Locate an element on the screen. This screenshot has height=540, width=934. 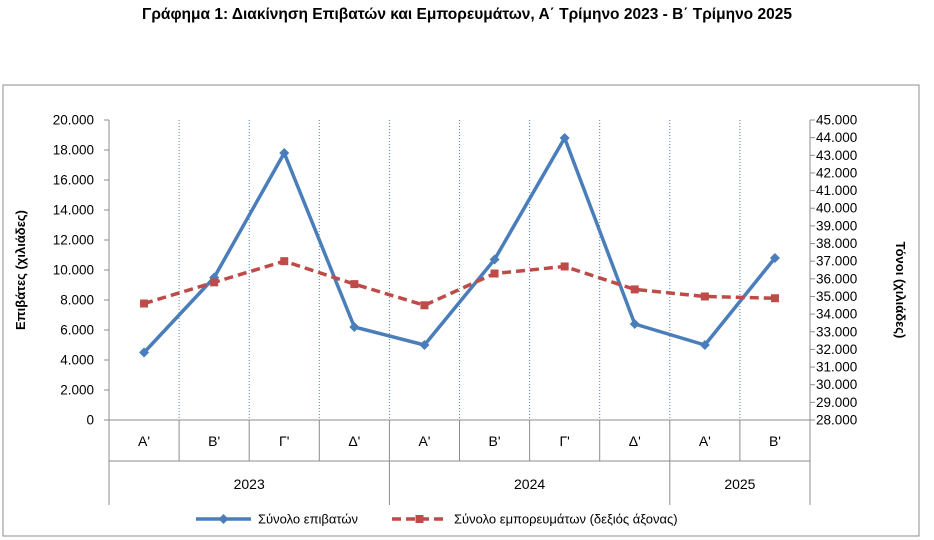
right-tick-label: 43.000 is located at coordinates (836, 155).